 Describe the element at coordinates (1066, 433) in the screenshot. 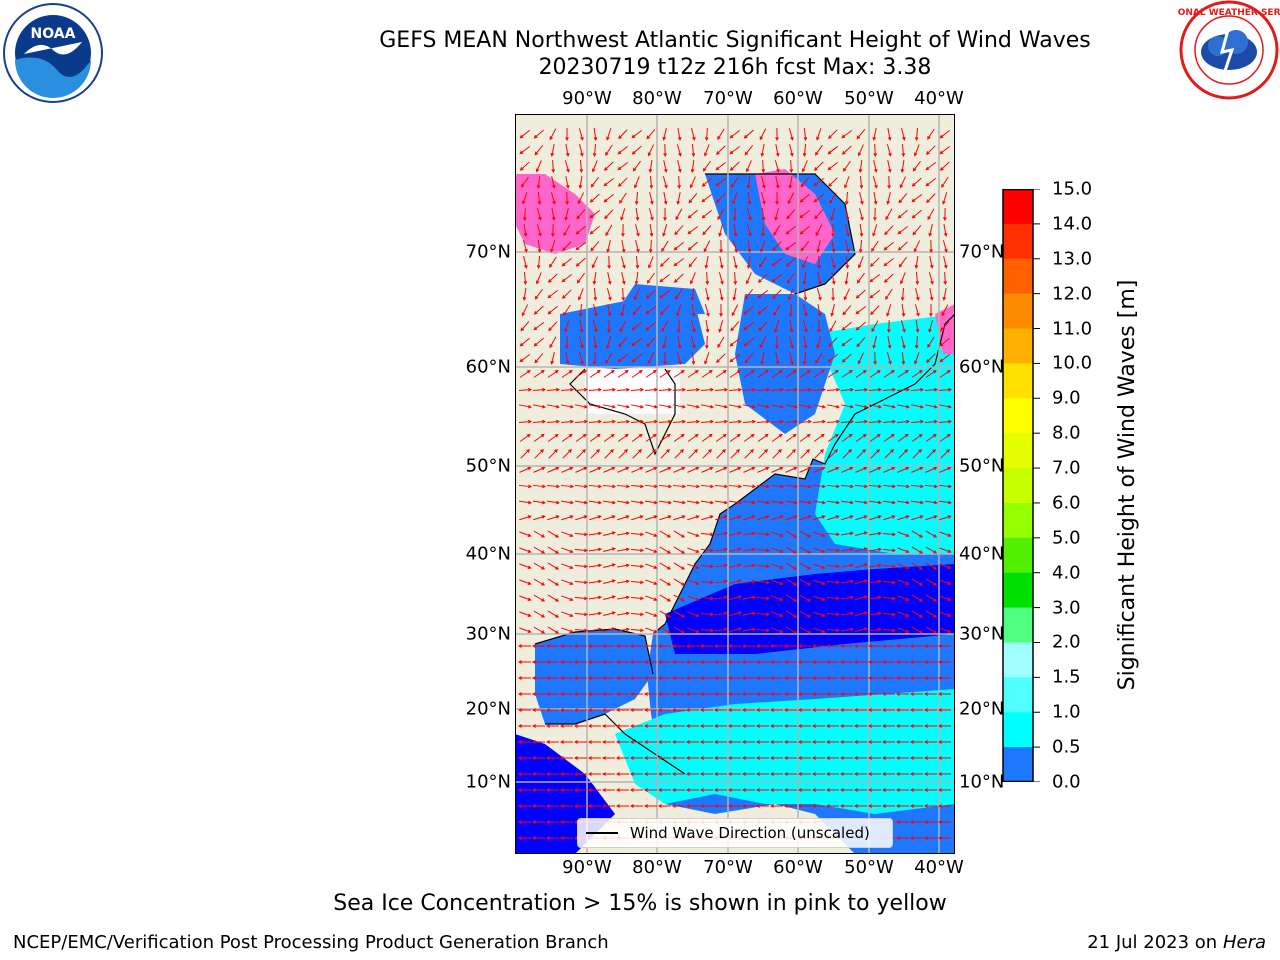

I see `colorbar-tick-label: 8.0` at that location.